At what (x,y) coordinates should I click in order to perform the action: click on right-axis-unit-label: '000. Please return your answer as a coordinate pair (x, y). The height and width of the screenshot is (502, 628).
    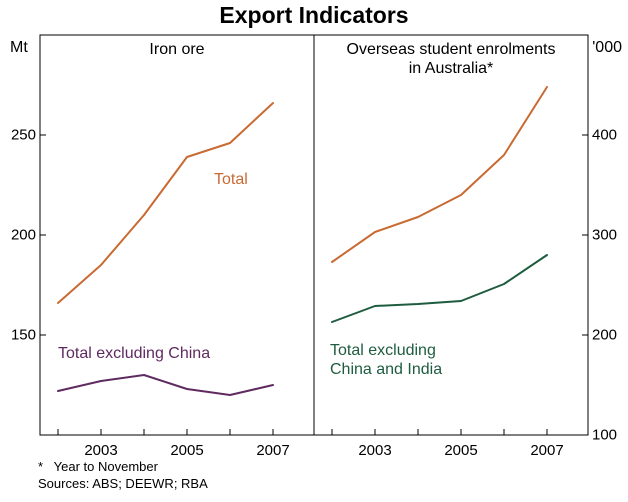
    Looking at the image, I should click on (607, 47).